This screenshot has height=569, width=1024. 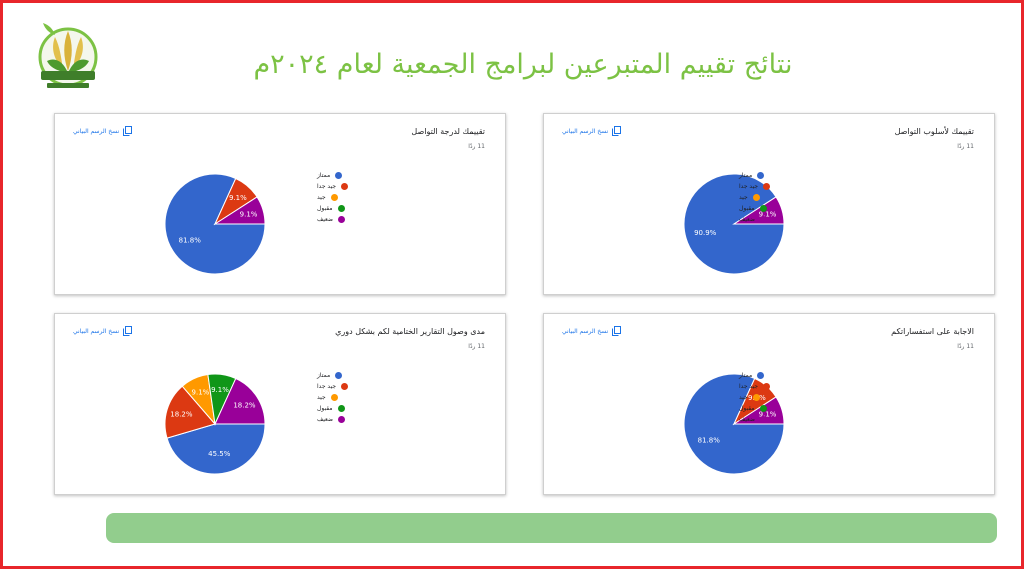 I want to click on footer-bar, so click(x=551, y=528).